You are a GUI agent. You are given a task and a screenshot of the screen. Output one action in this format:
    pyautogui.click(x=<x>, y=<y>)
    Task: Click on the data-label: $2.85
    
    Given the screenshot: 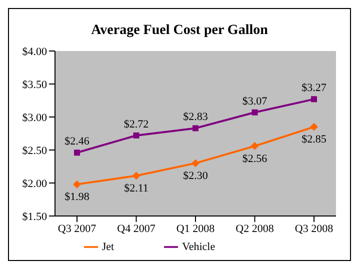 What is the action you would take?
    pyautogui.click(x=314, y=140)
    